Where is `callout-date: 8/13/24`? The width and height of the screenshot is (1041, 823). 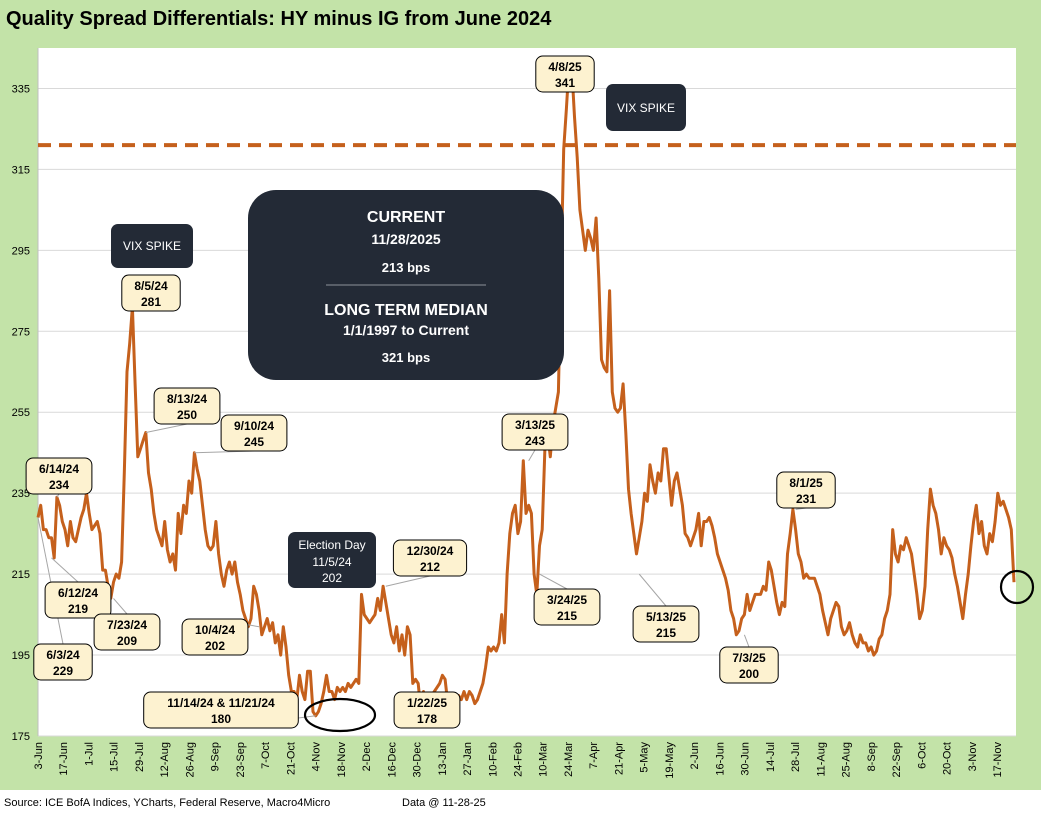
callout-date: 8/13/24 is located at coordinates (187, 399).